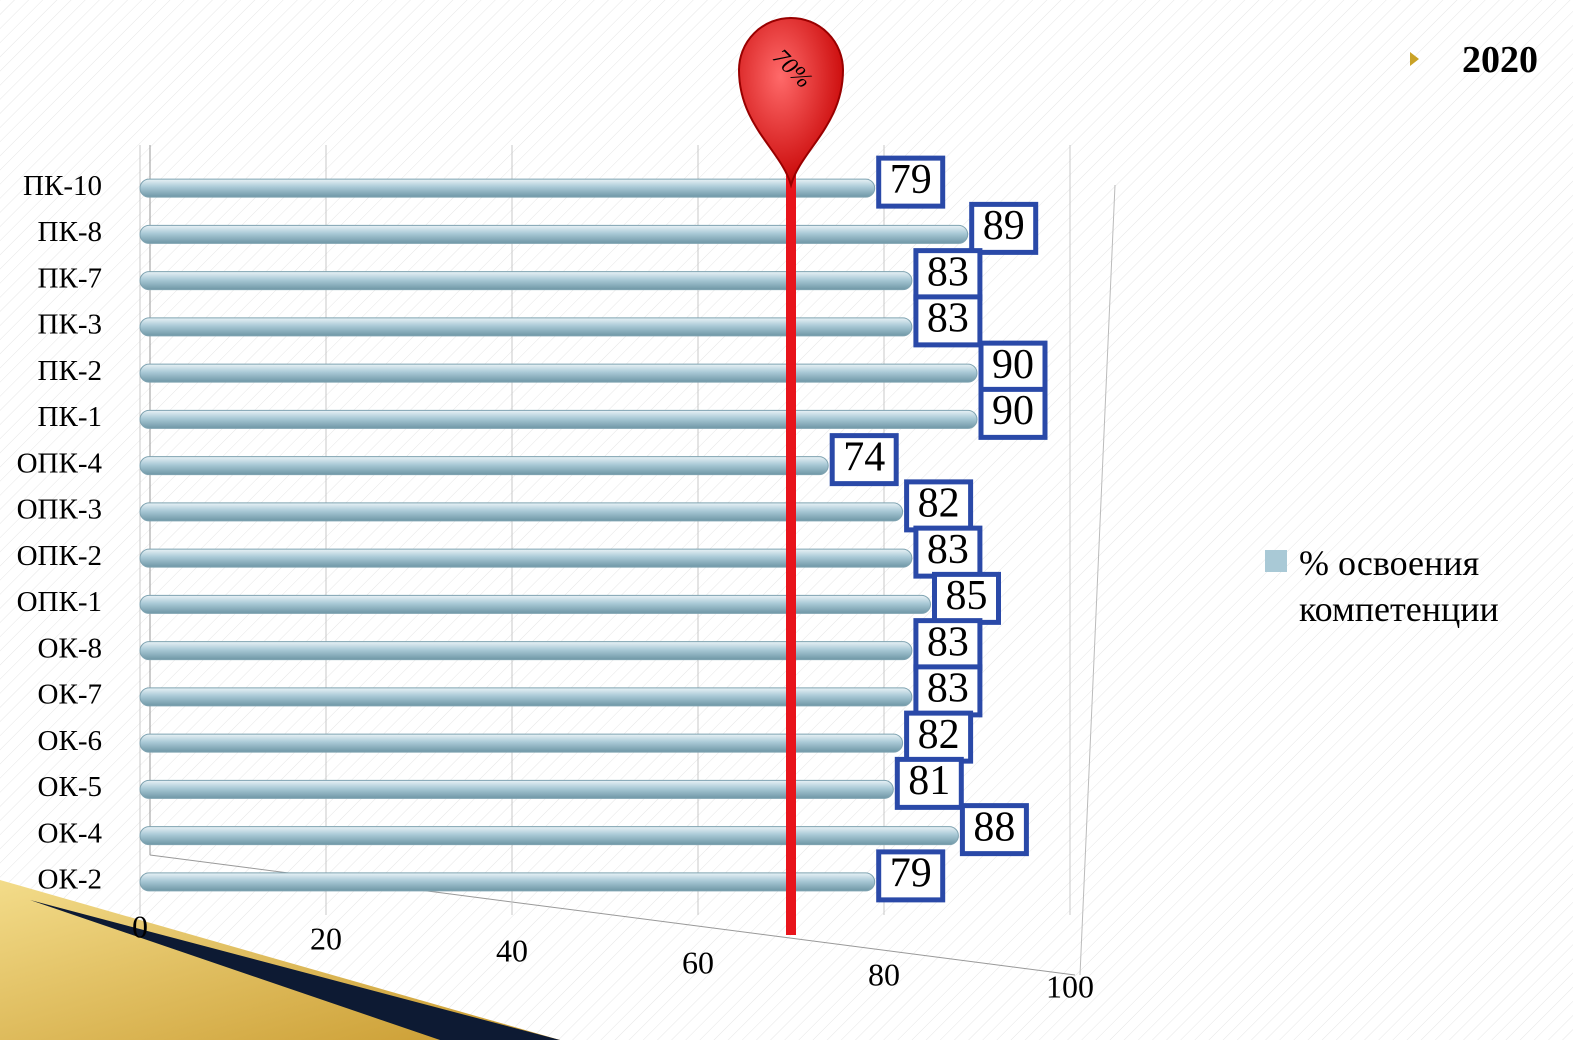 The width and height of the screenshot is (1573, 1040). Describe the element at coordinates (1276, 561) in the screenshot. I see `legend-swatch` at that location.